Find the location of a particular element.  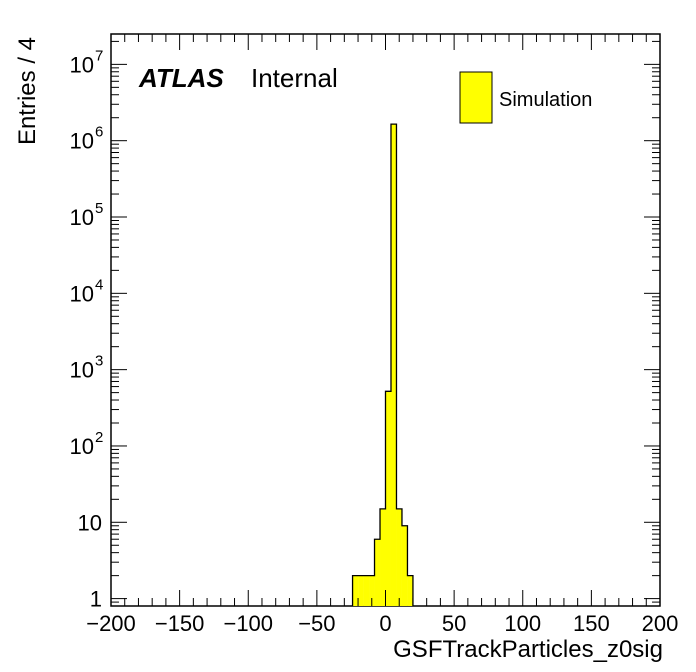

legend-swatch is located at coordinates (476, 97).